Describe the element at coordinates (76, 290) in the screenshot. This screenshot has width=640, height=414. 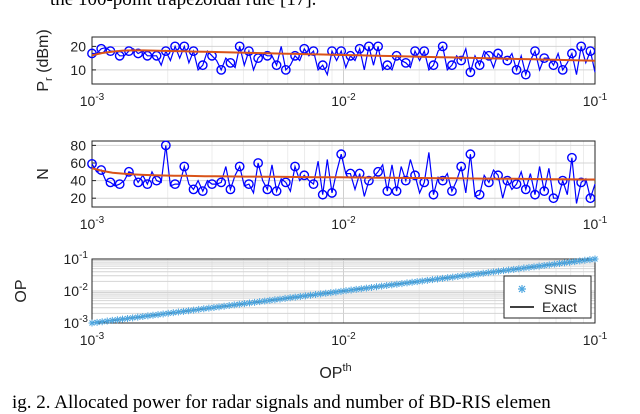
I see `y-tick-label: 10⁻²` at that location.